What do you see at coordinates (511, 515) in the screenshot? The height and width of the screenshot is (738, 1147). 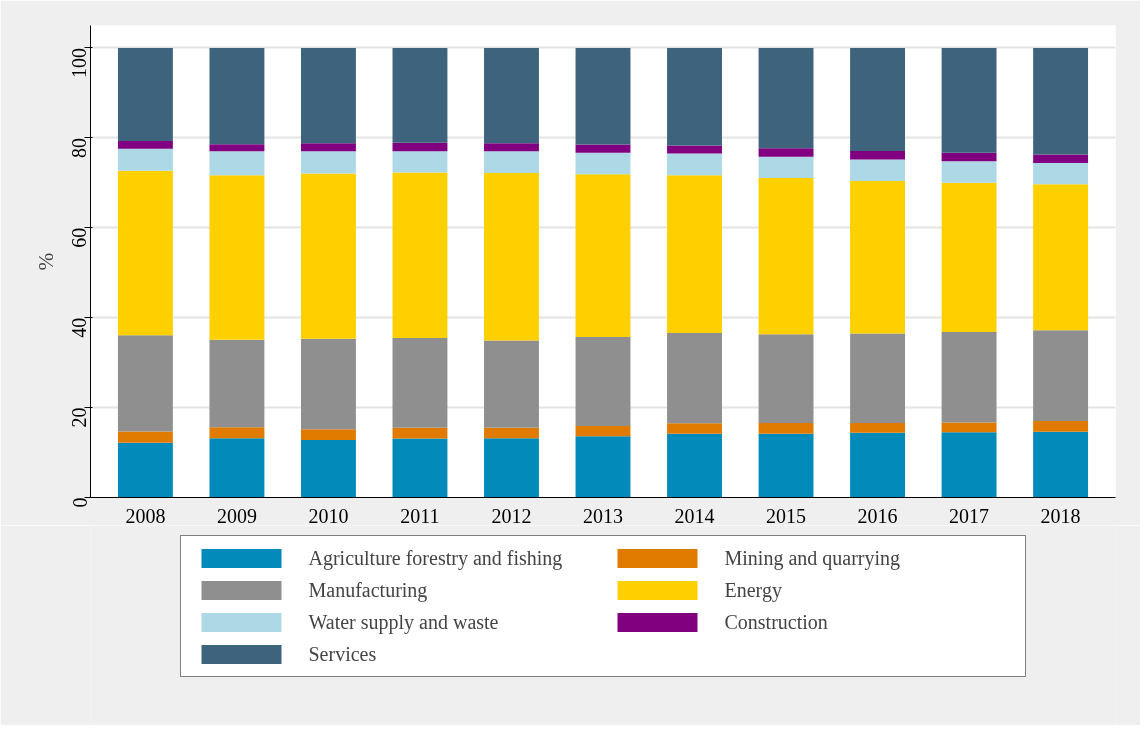 I see `x-tick-label: 2012` at bounding box center [511, 515].